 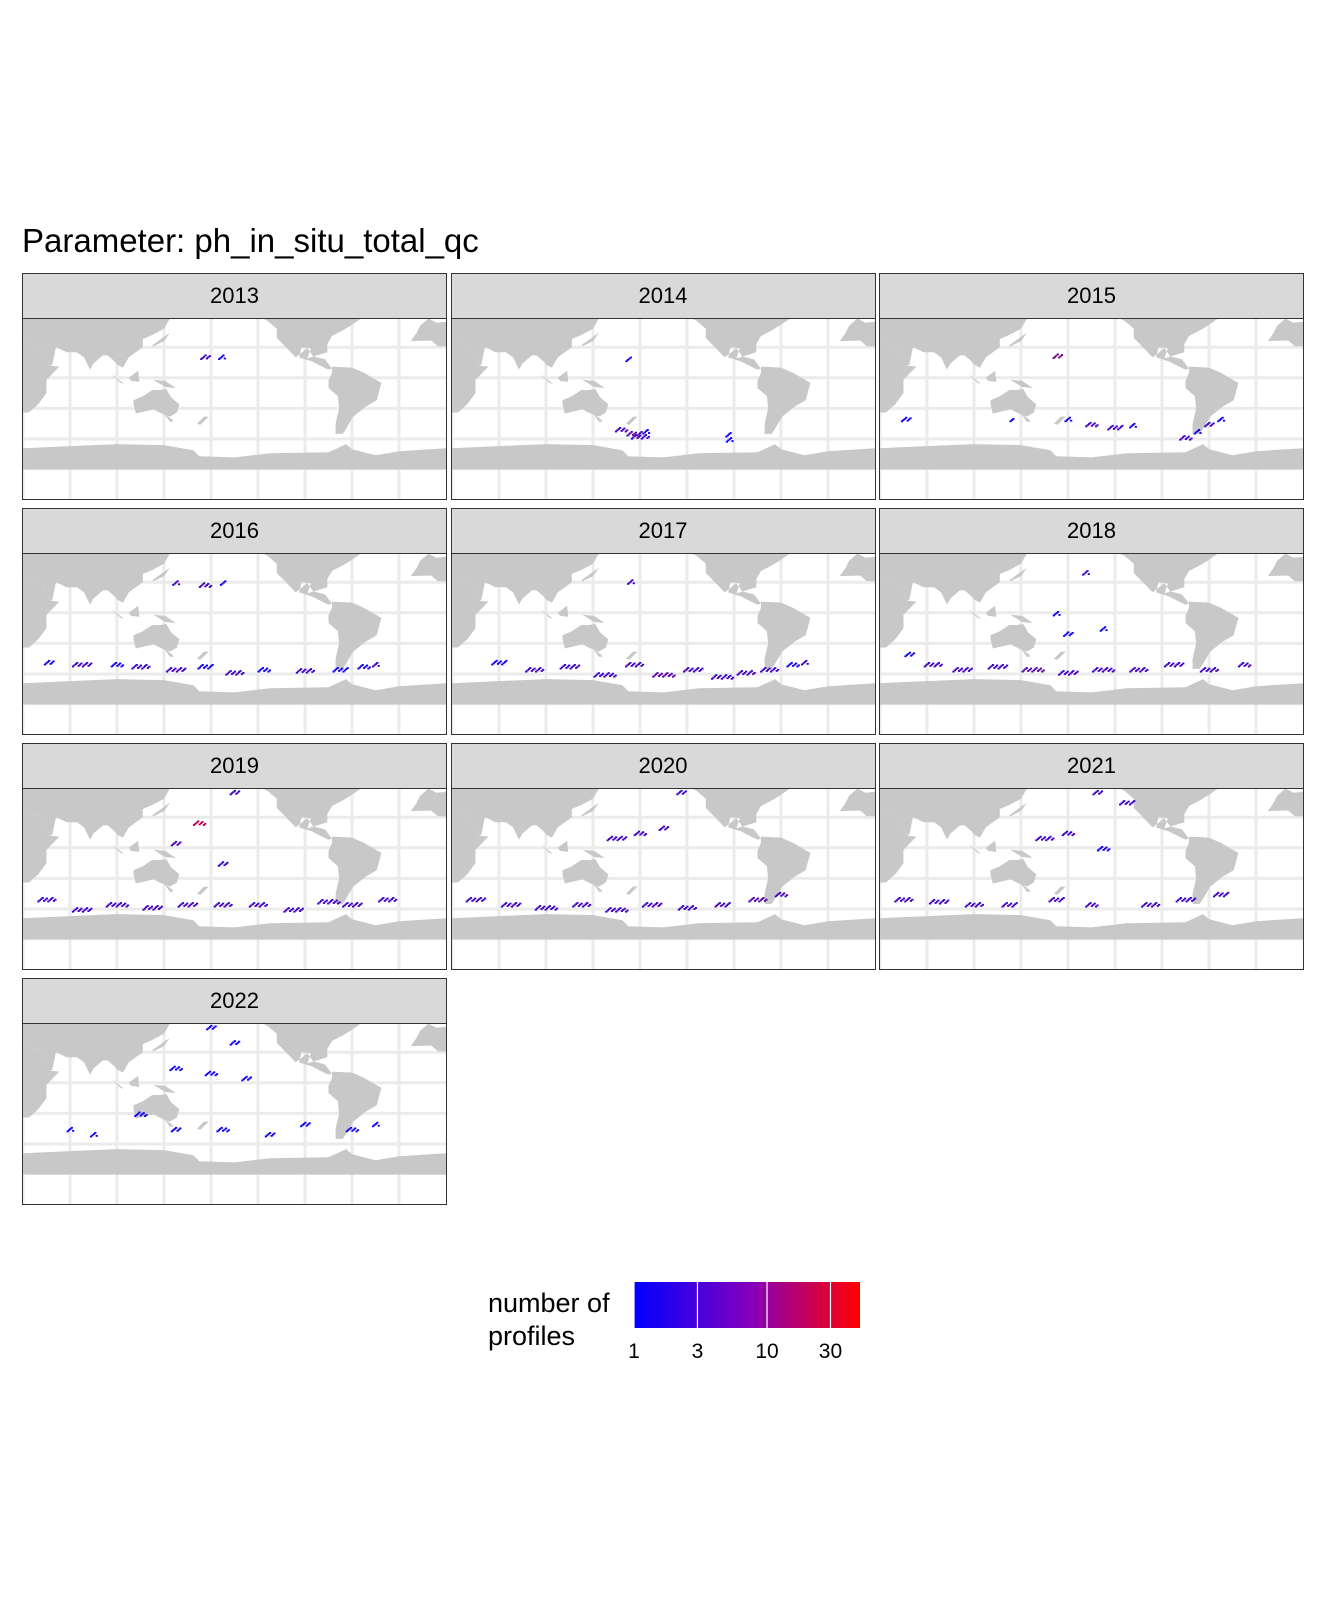 I want to click on colorbar-gradient, so click(x=747, y=1305).